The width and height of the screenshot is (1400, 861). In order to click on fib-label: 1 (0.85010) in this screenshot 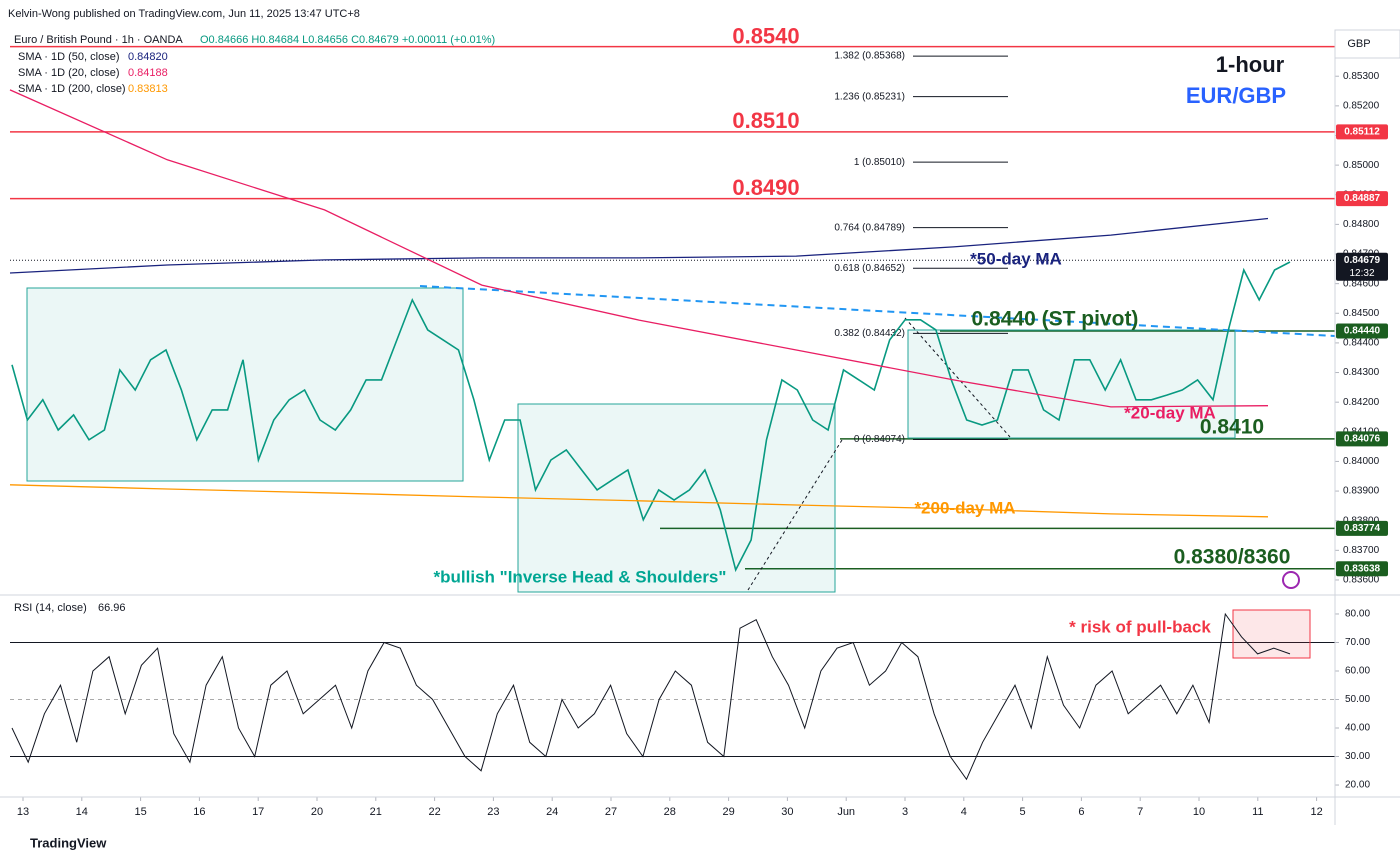, I will do `click(879, 162)`.